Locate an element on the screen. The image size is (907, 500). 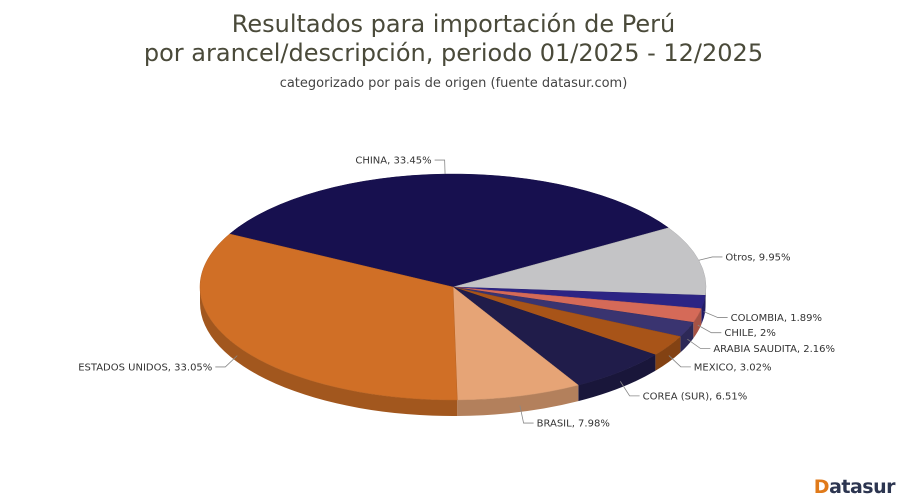
slice-label-colombia: COLOMBIA, 1.89% is located at coordinates (776, 318).